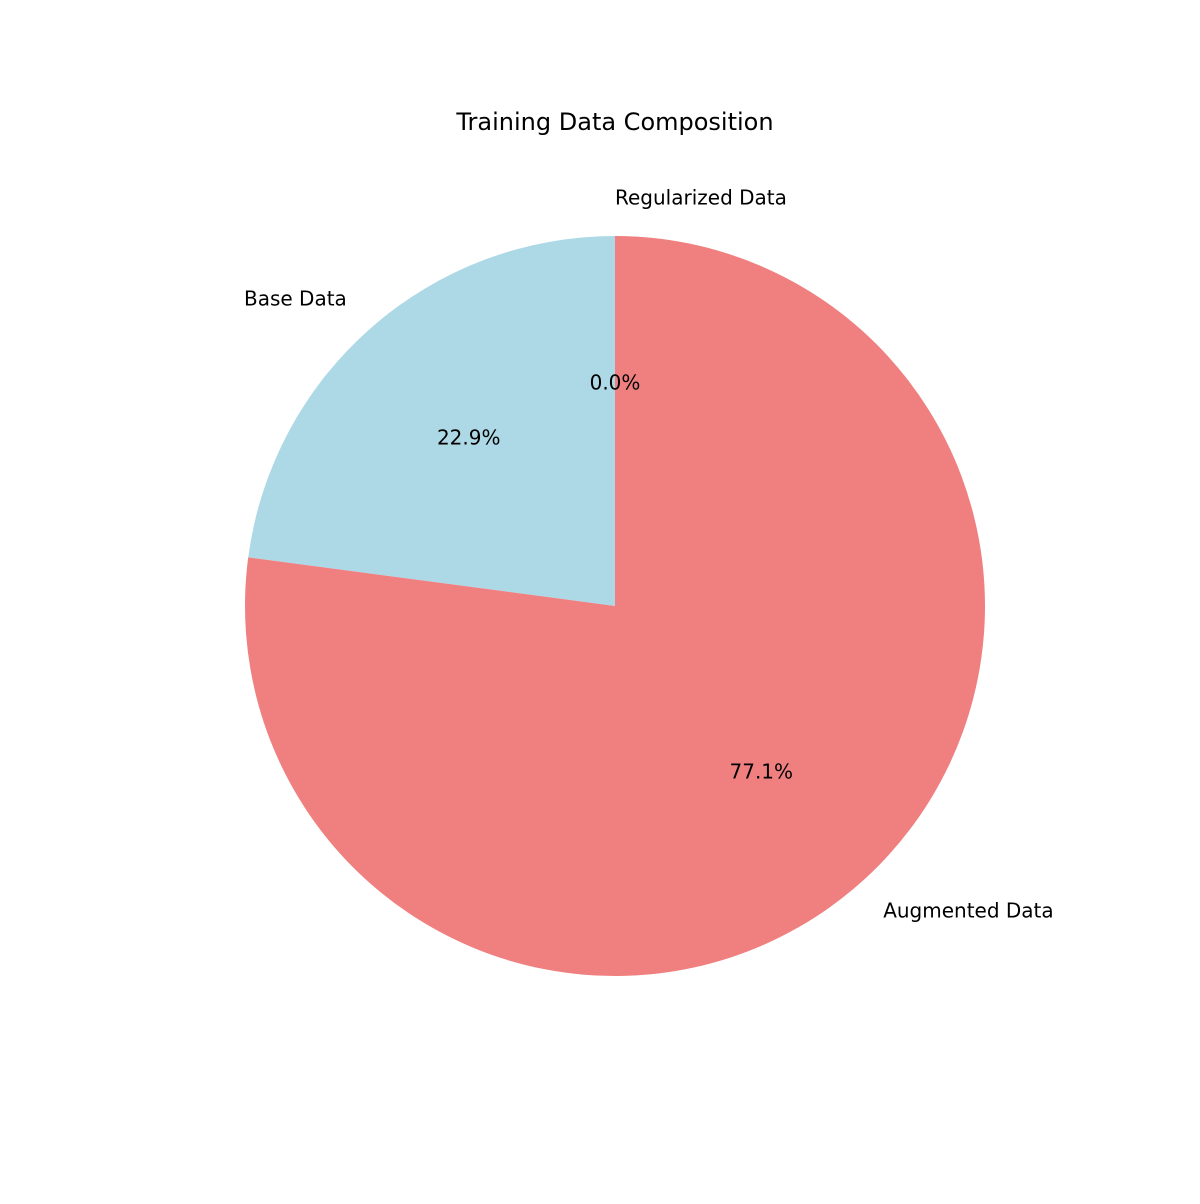 This screenshot has height=1204, width=1200. What do you see at coordinates (431, 421) in the screenshot?
I see `pie-slice-base-data` at bounding box center [431, 421].